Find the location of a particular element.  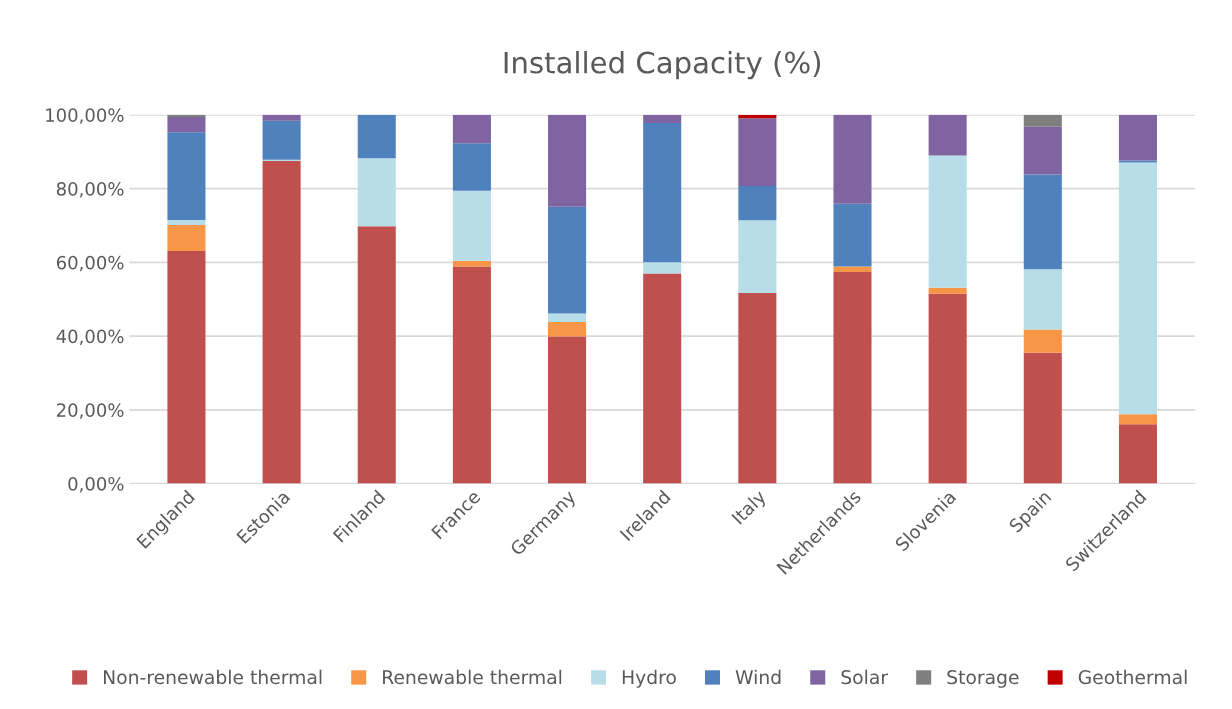

legend-label: Hydro is located at coordinates (649, 678).